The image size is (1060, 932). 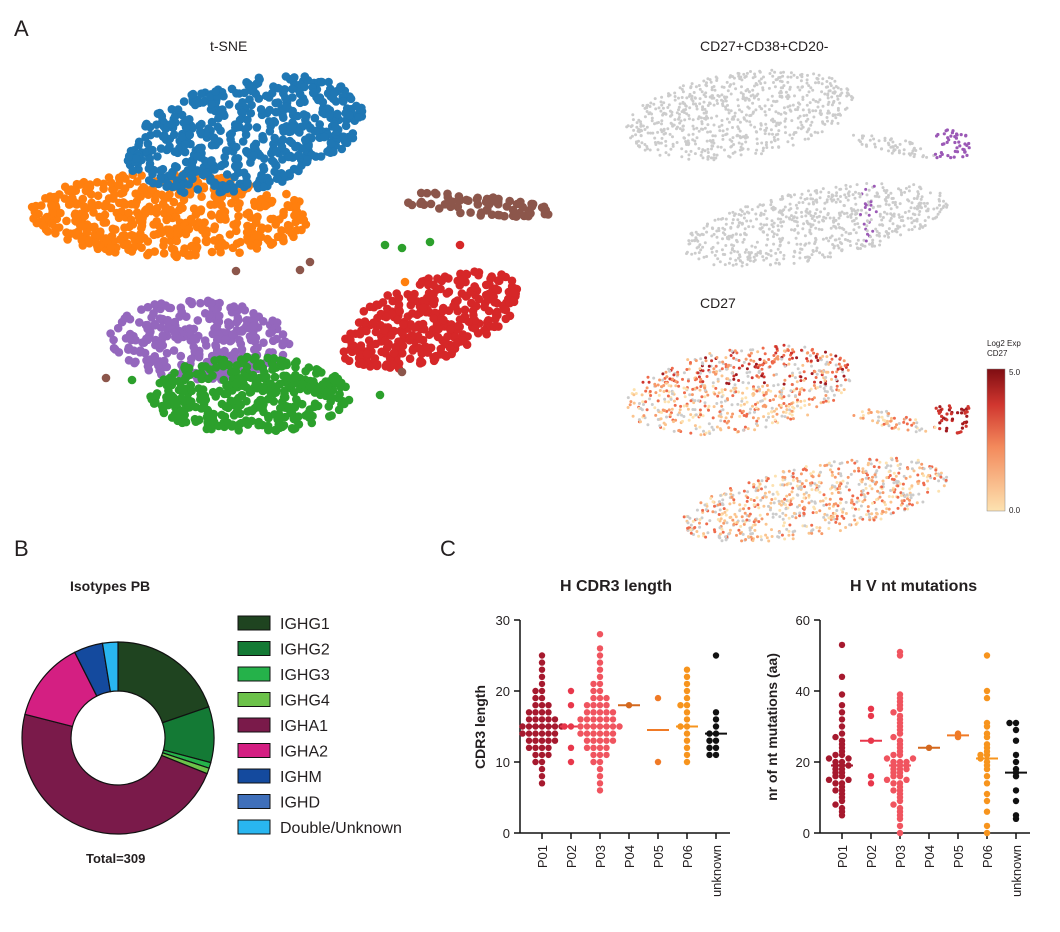 I want to click on mutation-y-axis-label: nr of nt mutations (aa), so click(x=772, y=727).